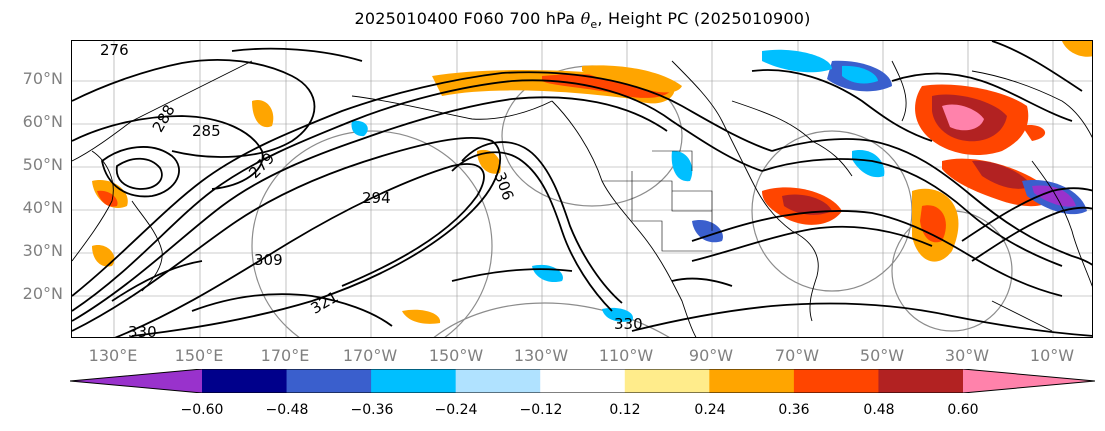 This screenshot has height=431, width=1105. I want to click on title-prefix: 2025010400 F060 700 hPa, so click(467, 18).